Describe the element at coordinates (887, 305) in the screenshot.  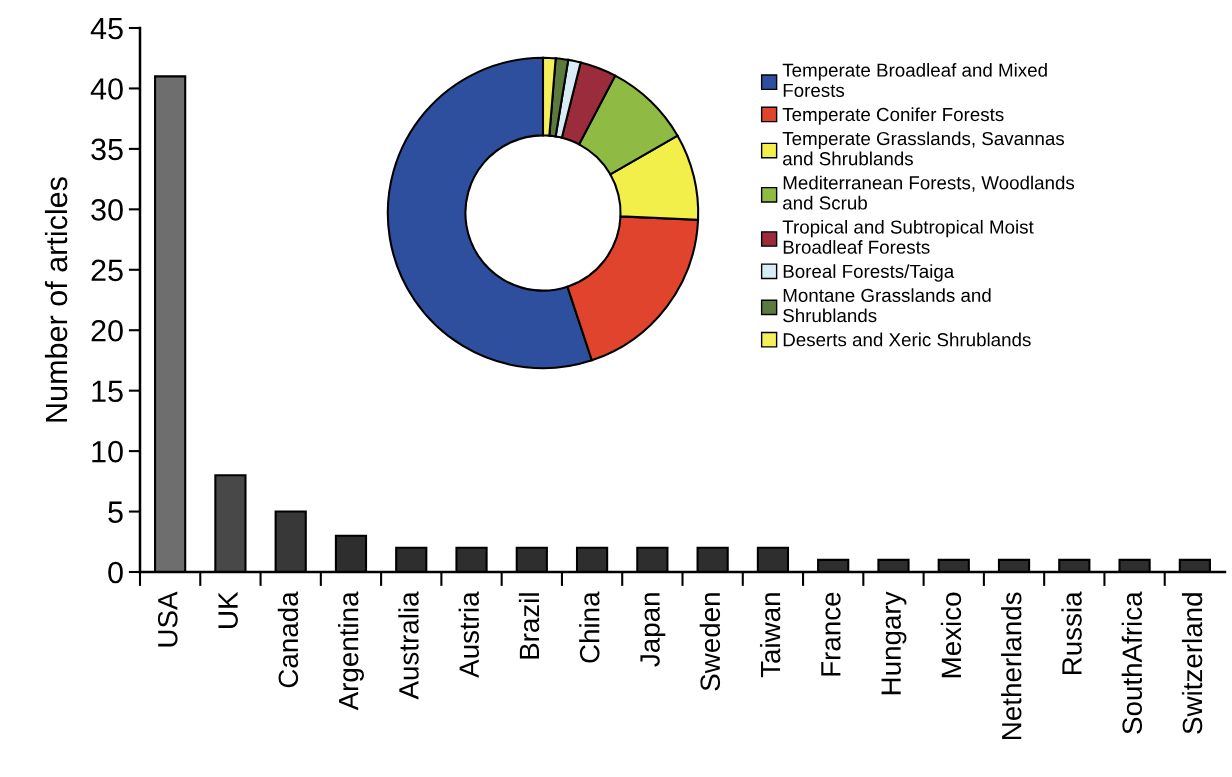
I see `legend-label: Montane Grasslands and Shrublands` at that location.